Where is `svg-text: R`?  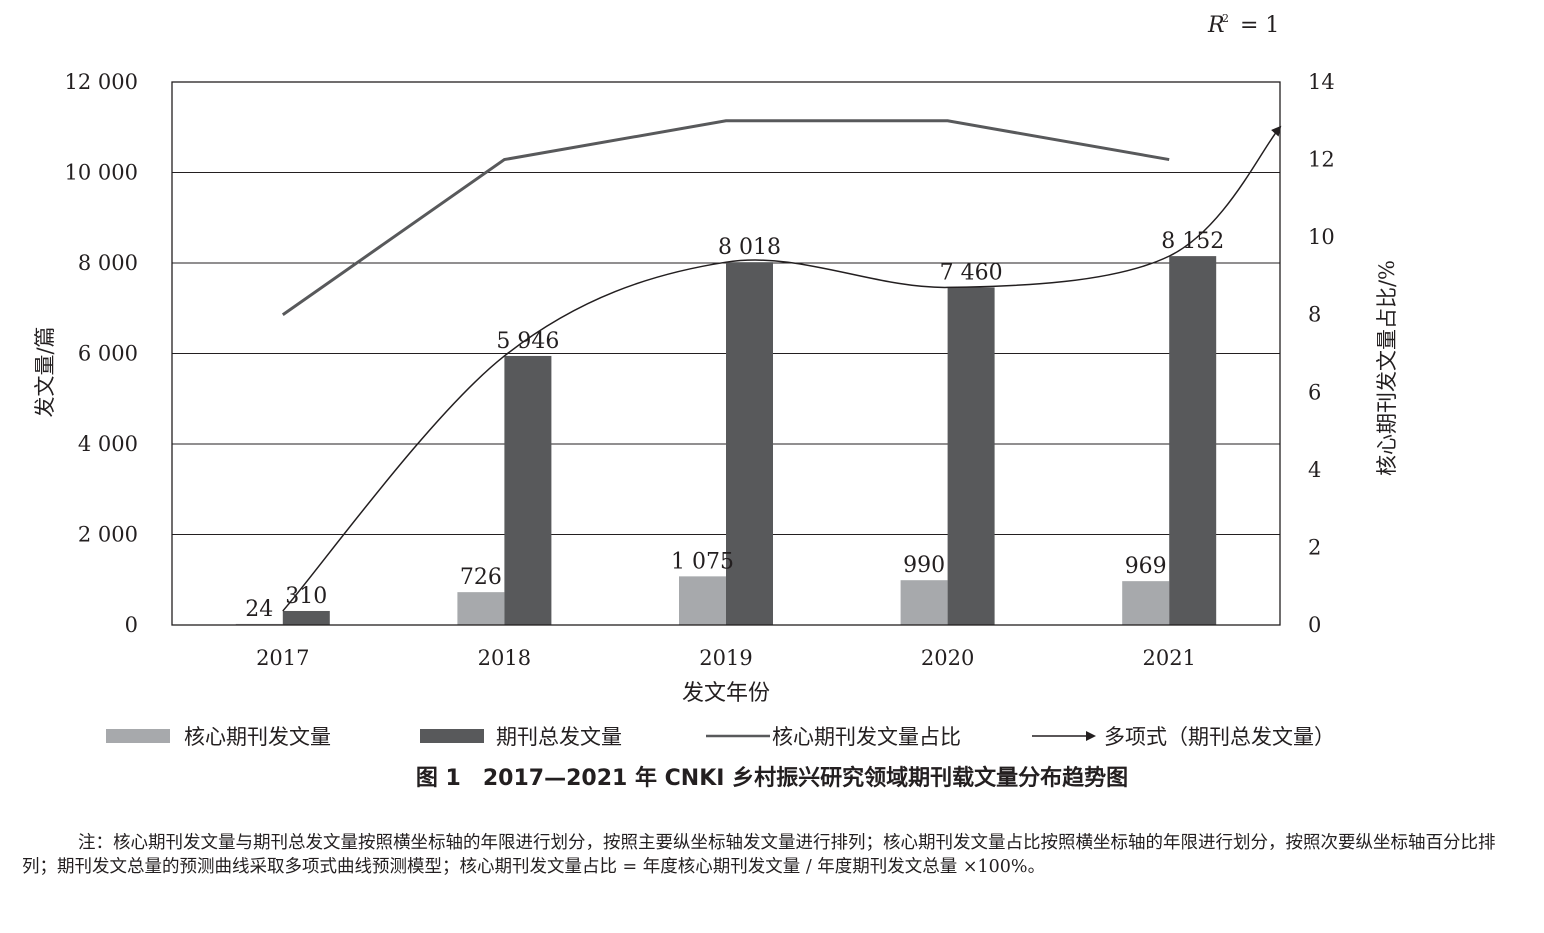 svg-text: R is located at coordinates (1216, 25).